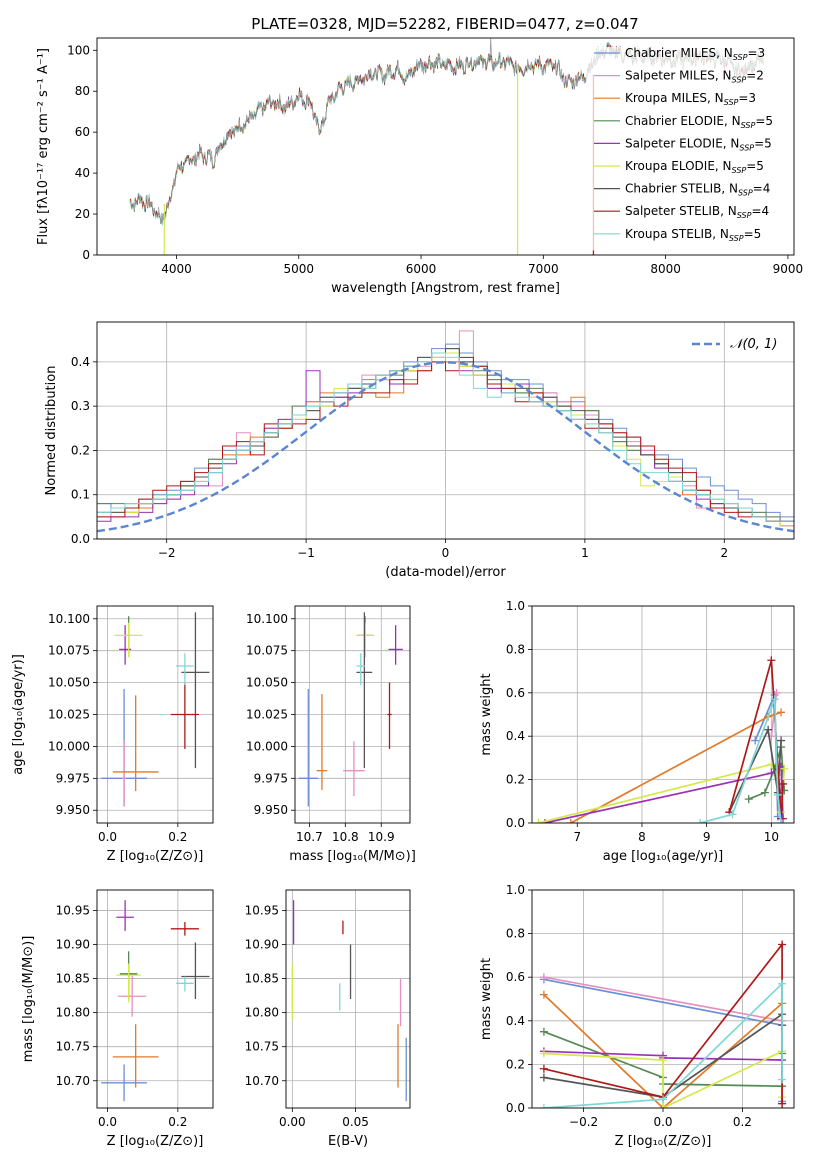  I want to click on x-tick-label: 8000, so click(665, 269).